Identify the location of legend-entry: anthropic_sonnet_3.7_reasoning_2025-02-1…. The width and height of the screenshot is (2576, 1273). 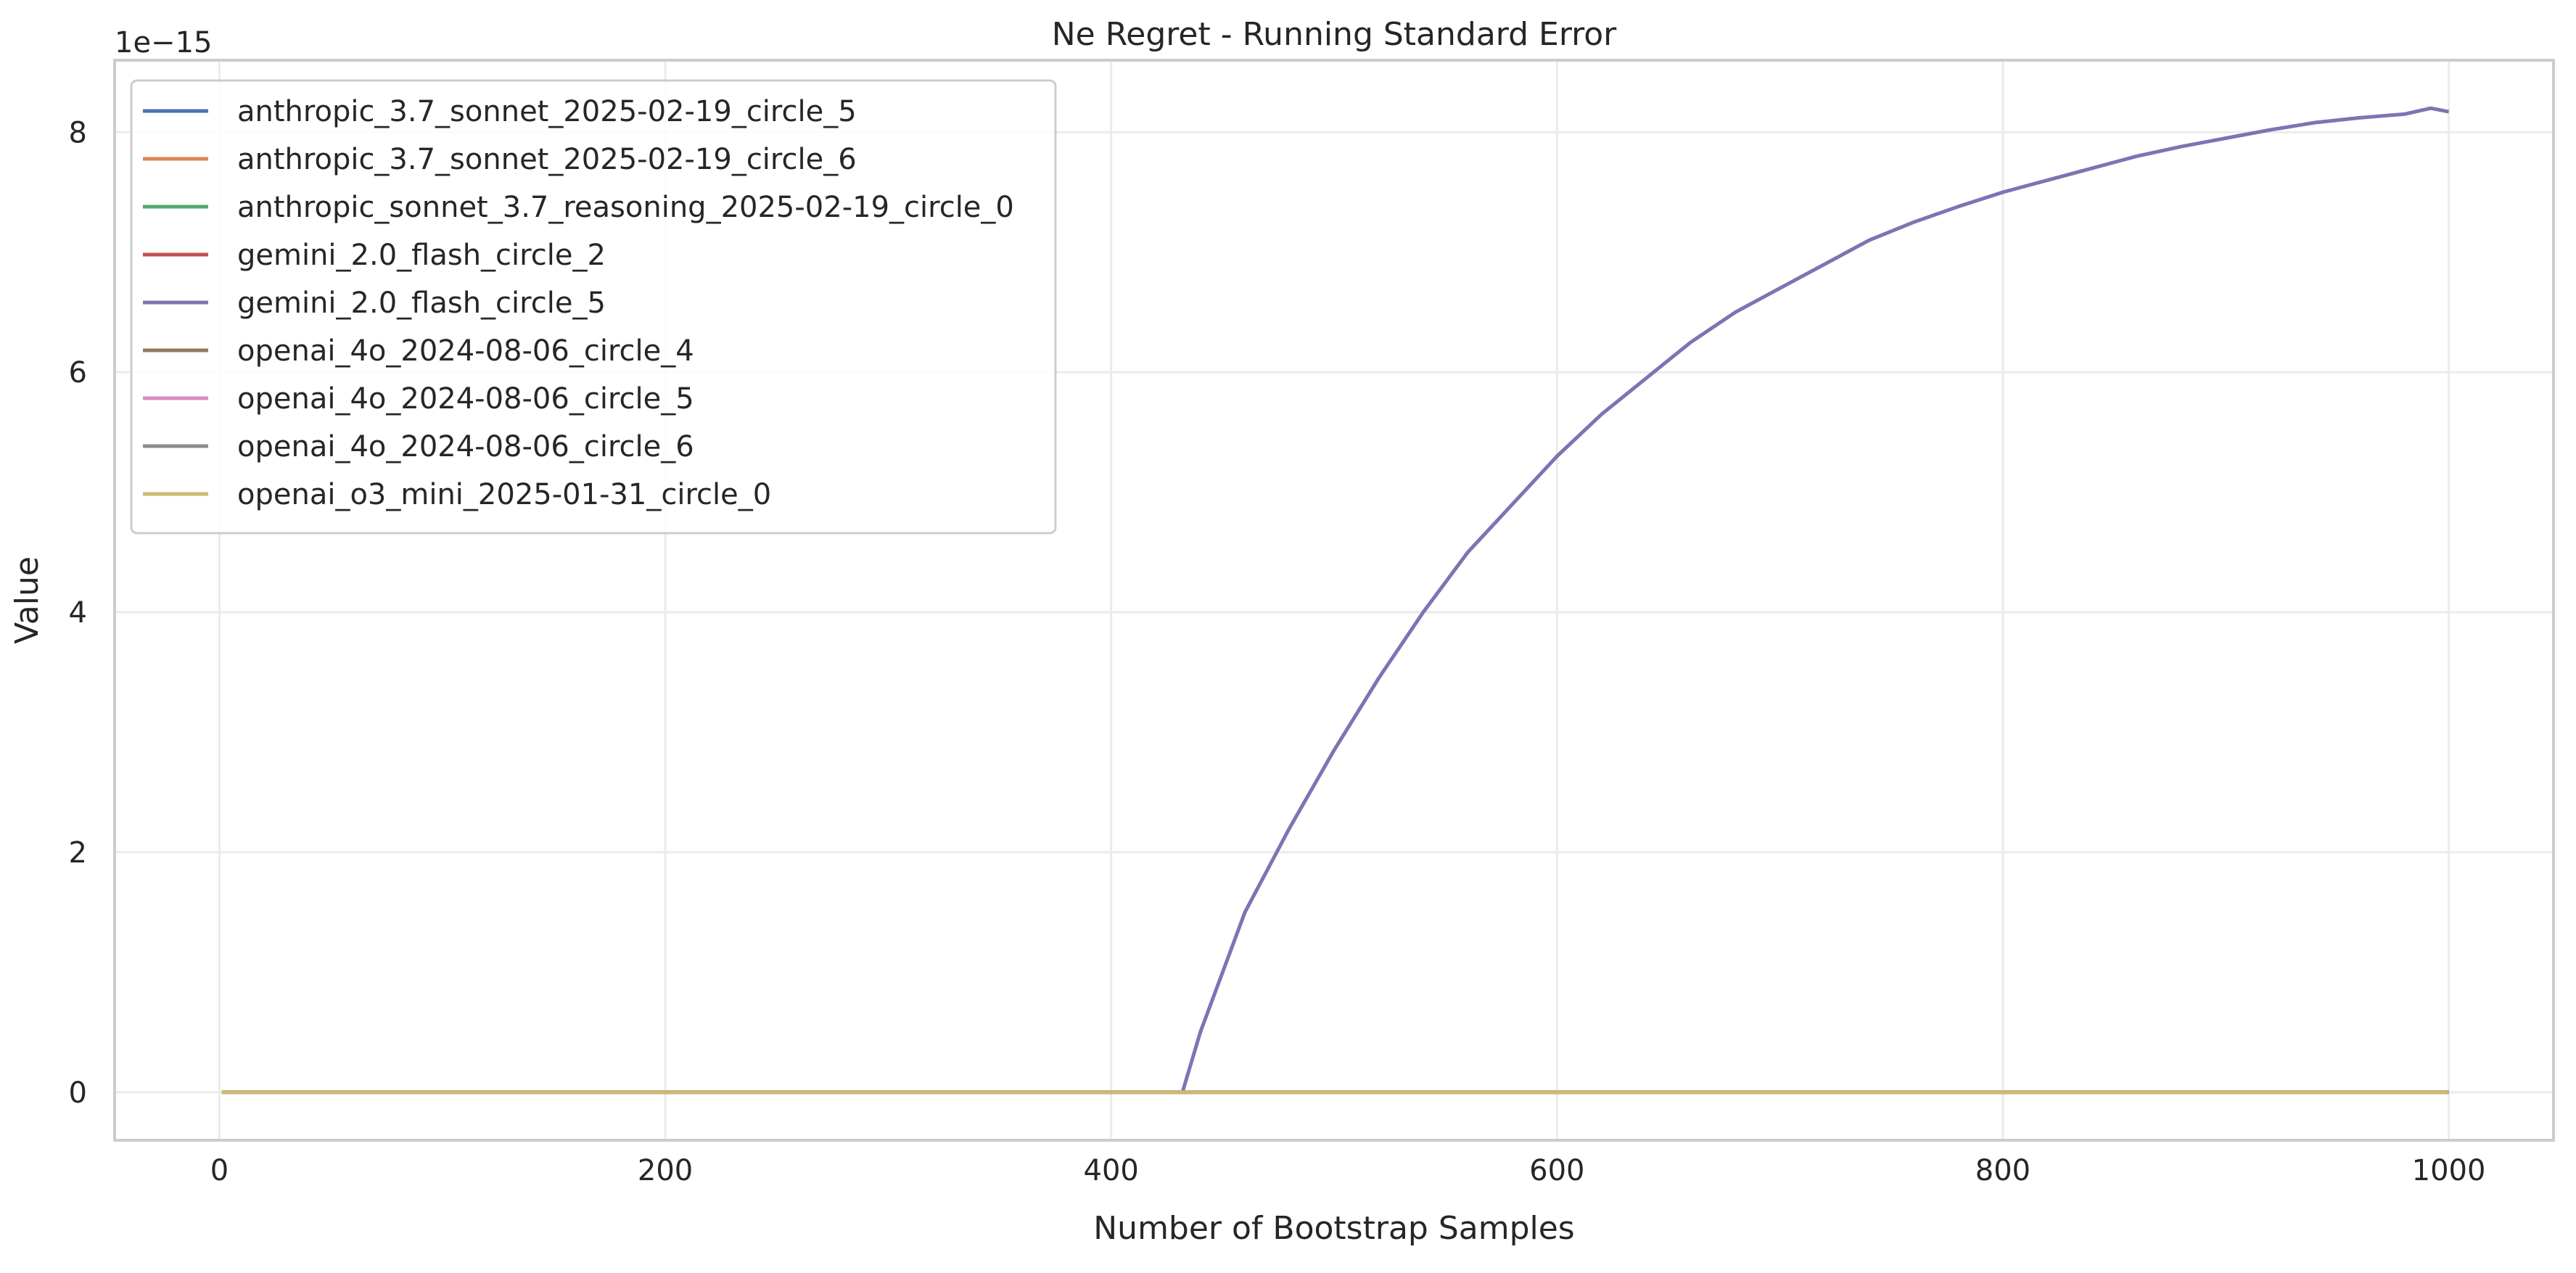
(625, 207).